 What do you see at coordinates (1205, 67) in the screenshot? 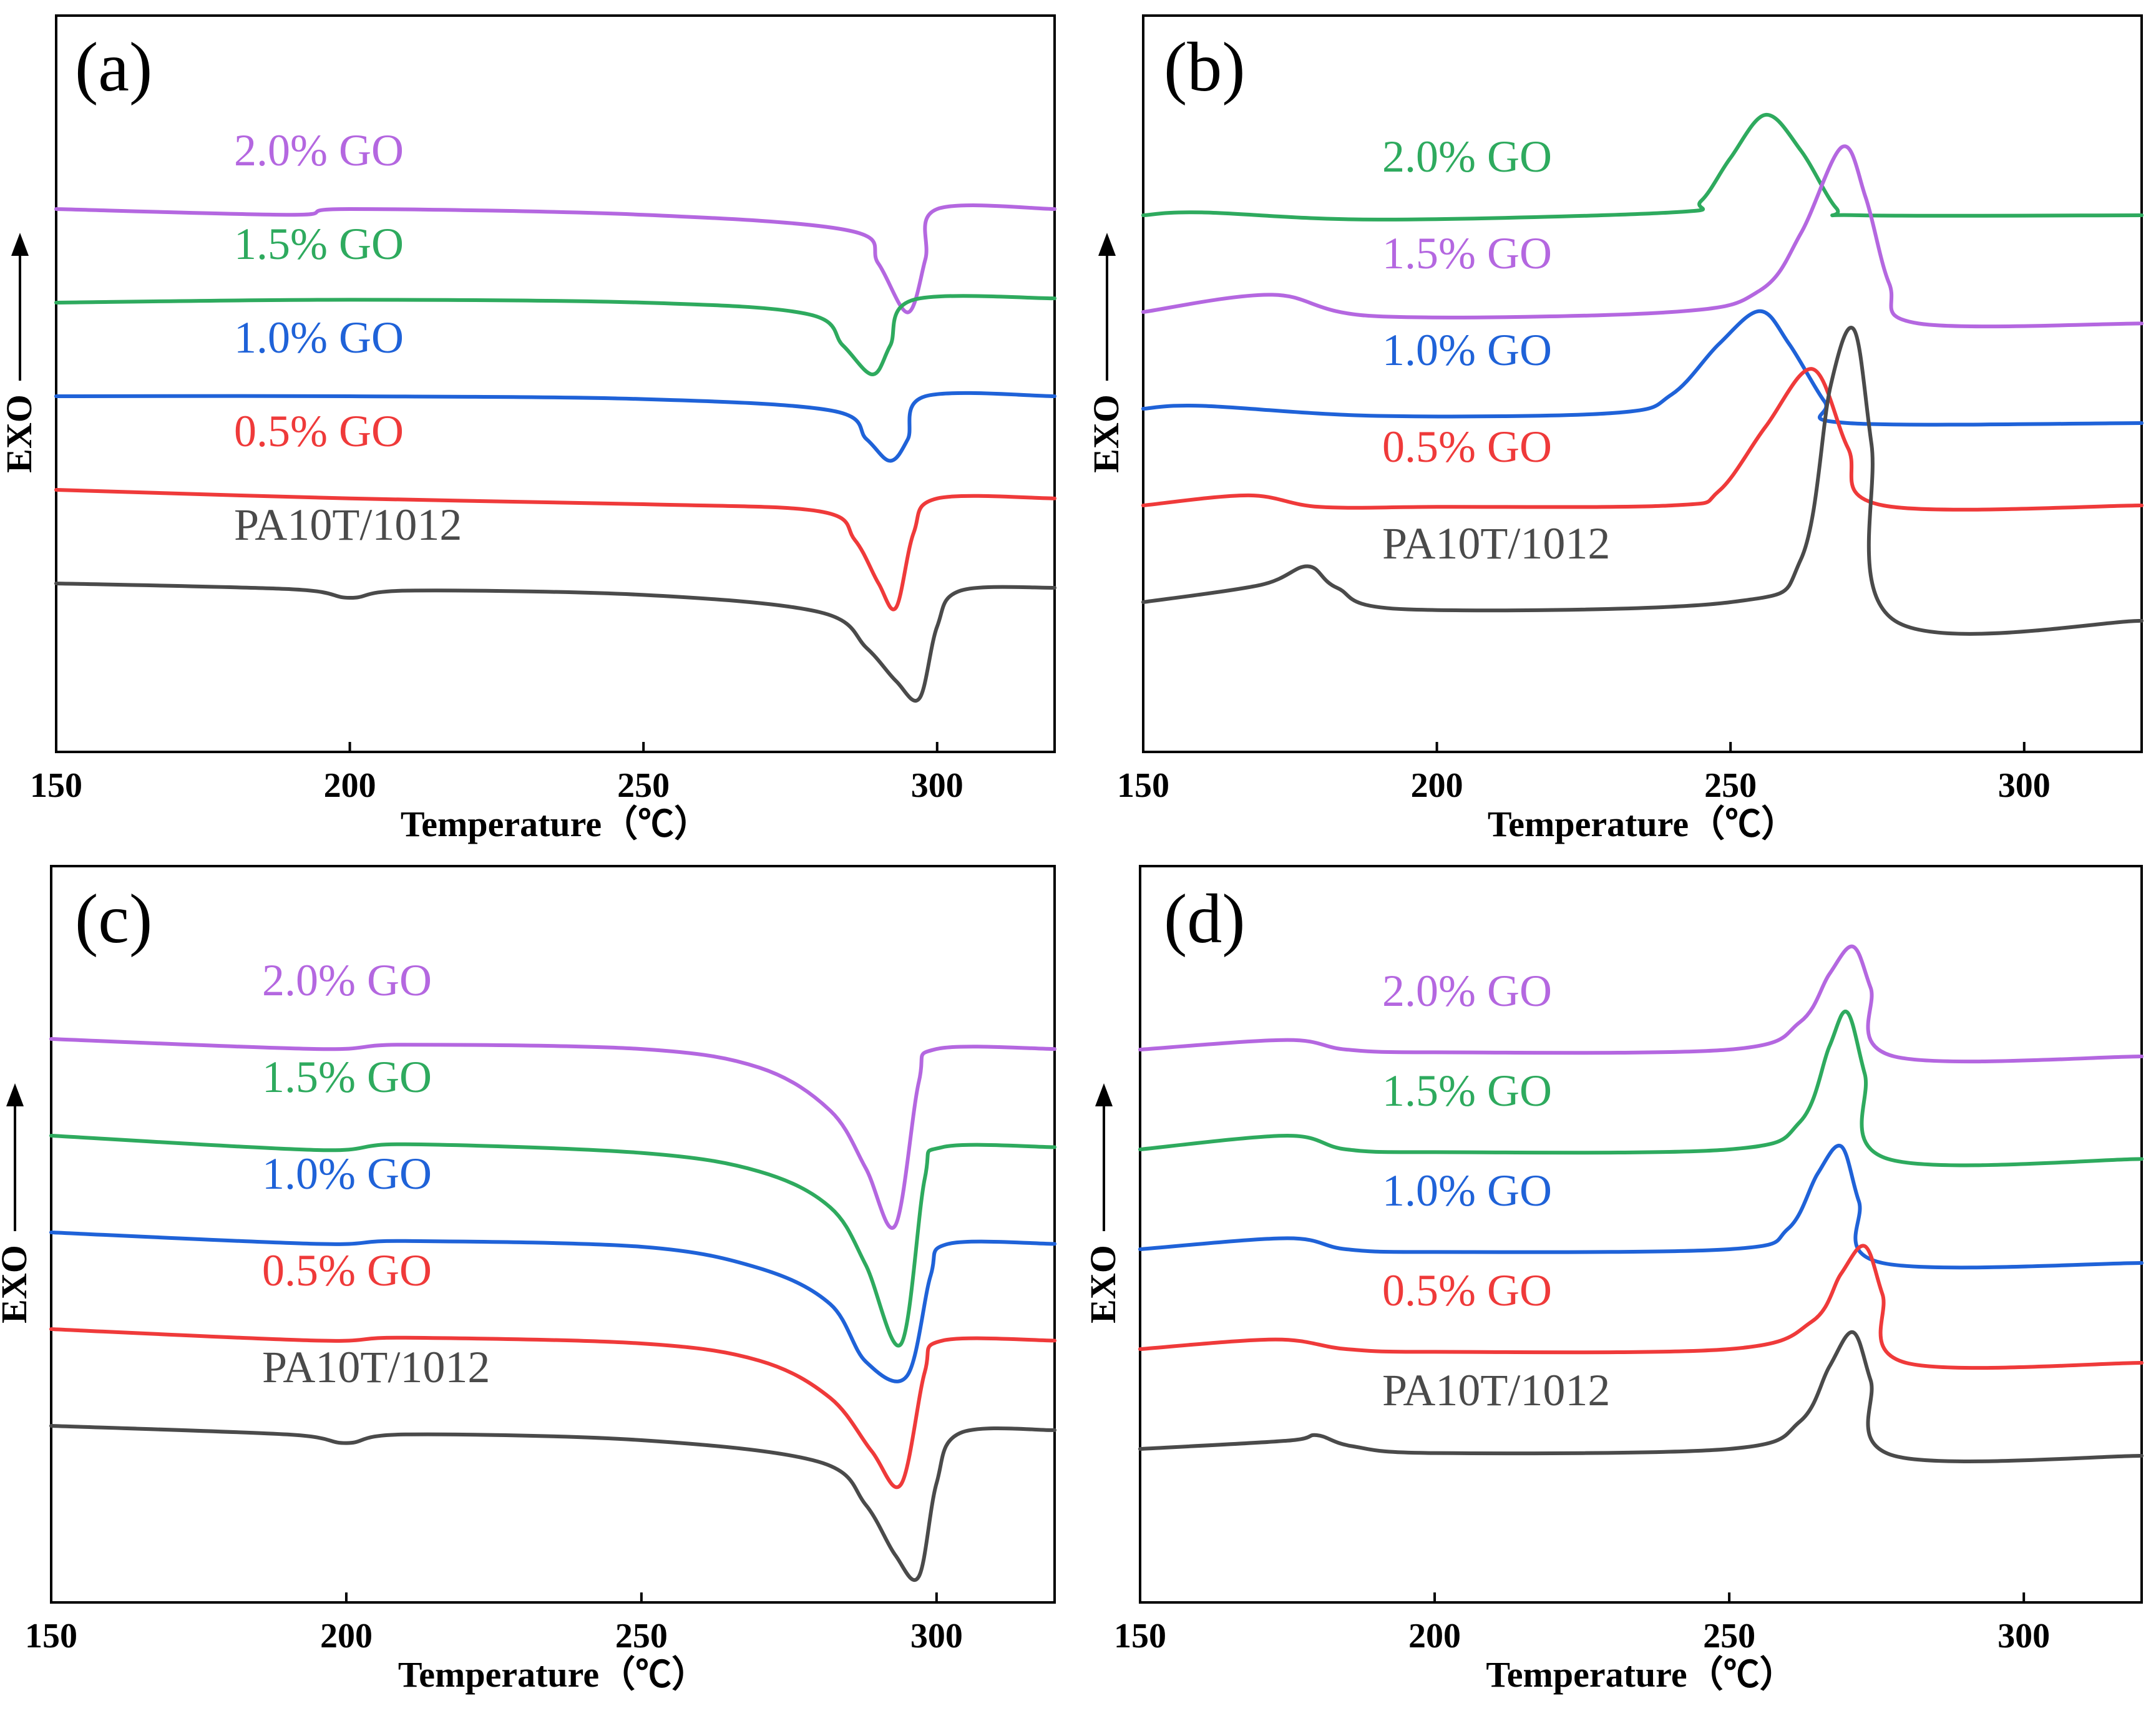
I see `panel-label: (b)` at bounding box center [1205, 67].